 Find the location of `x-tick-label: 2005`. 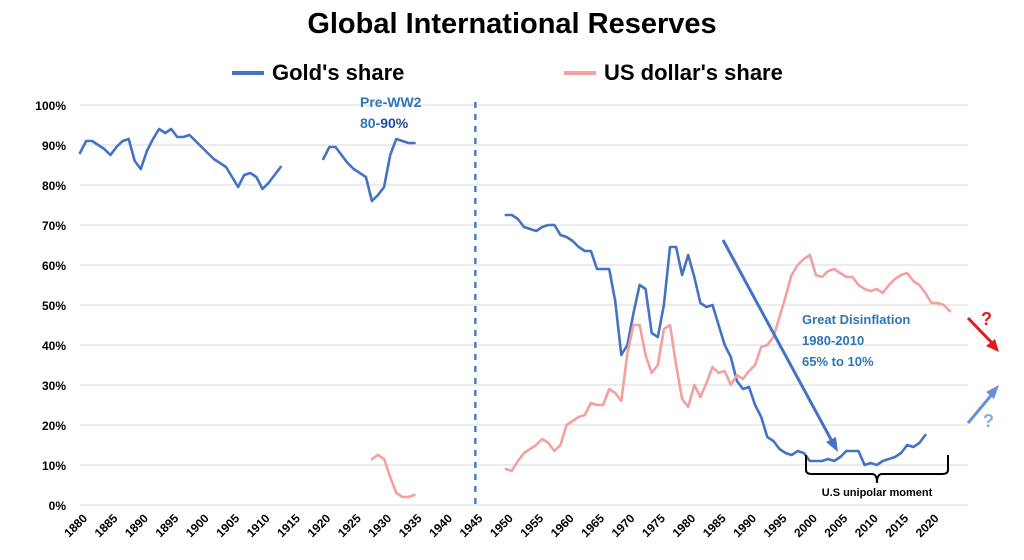

x-tick-label: 2005 is located at coordinates (836, 525).